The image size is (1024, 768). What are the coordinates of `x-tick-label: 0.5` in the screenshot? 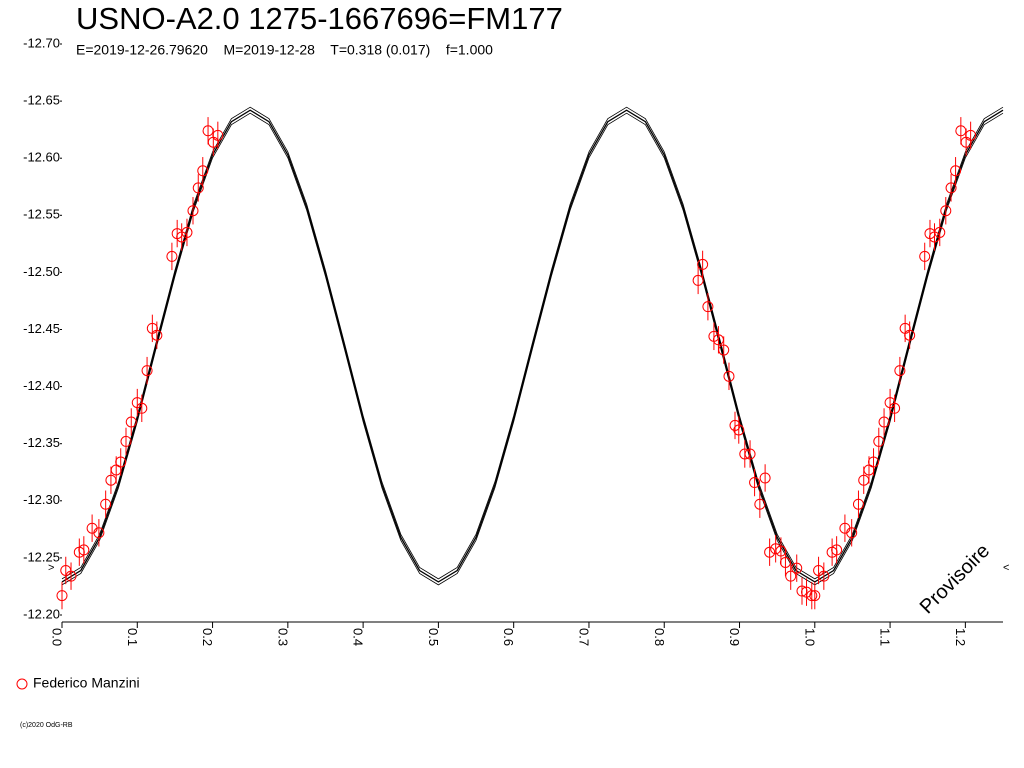 It's located at (433, 637).